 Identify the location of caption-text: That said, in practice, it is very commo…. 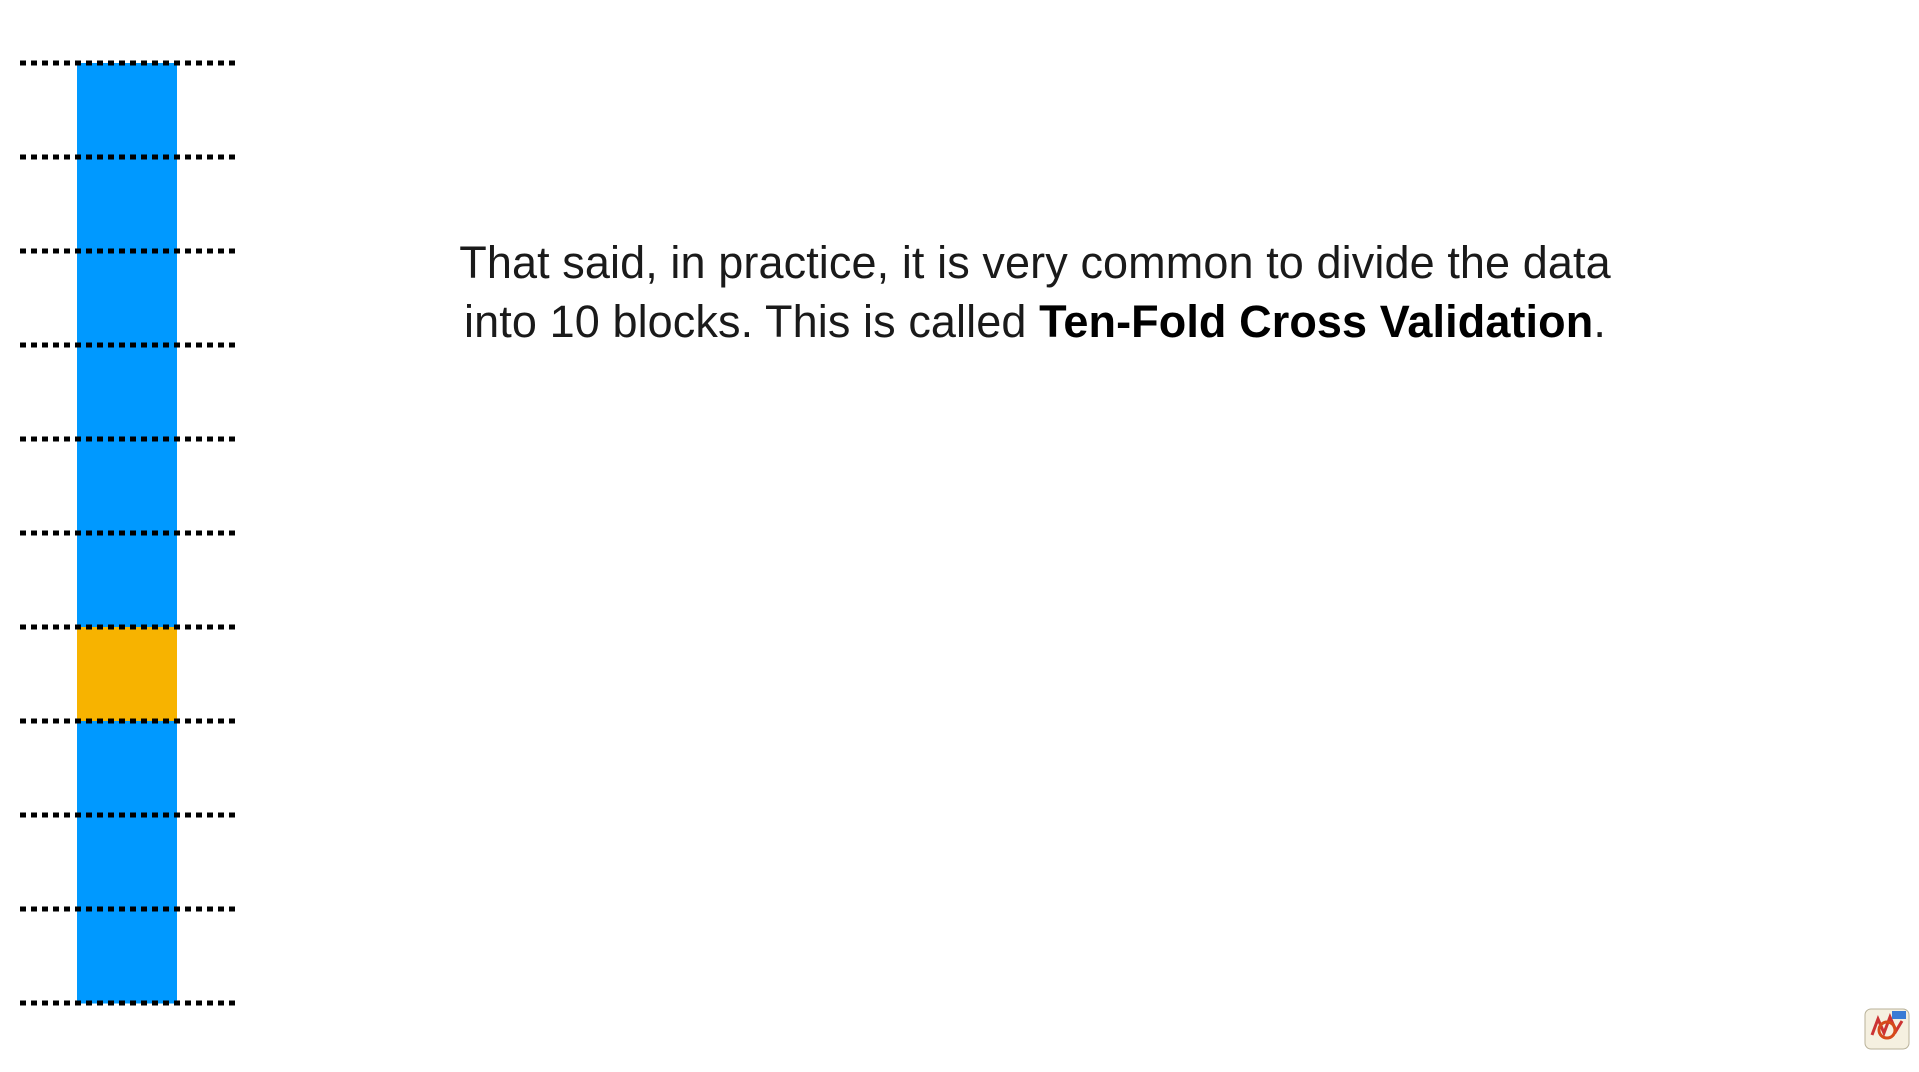
(1035, 292).